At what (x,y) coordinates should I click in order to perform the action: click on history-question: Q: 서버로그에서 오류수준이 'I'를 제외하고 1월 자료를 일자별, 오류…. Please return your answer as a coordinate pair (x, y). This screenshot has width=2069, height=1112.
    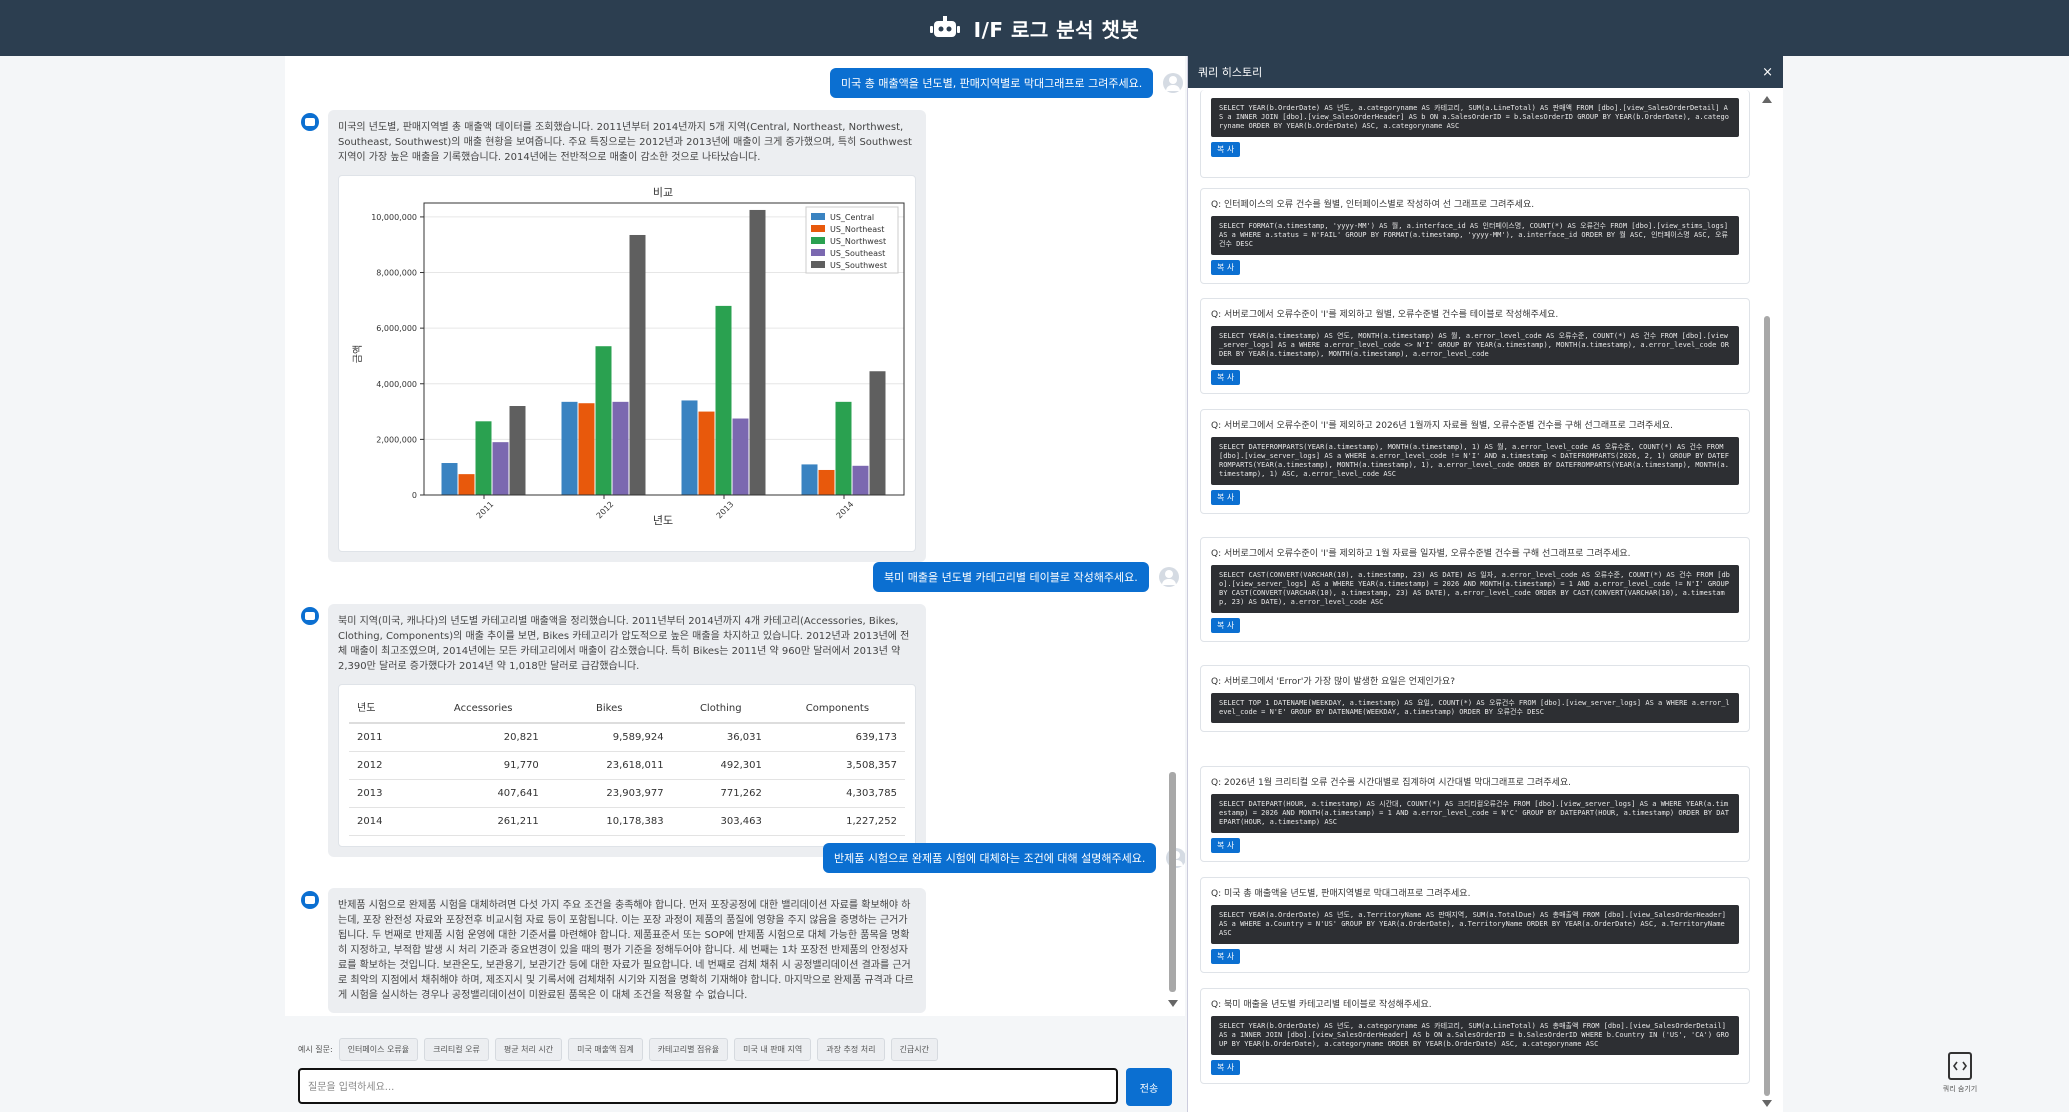
    Looking at the image, I should click on (1421, 554).